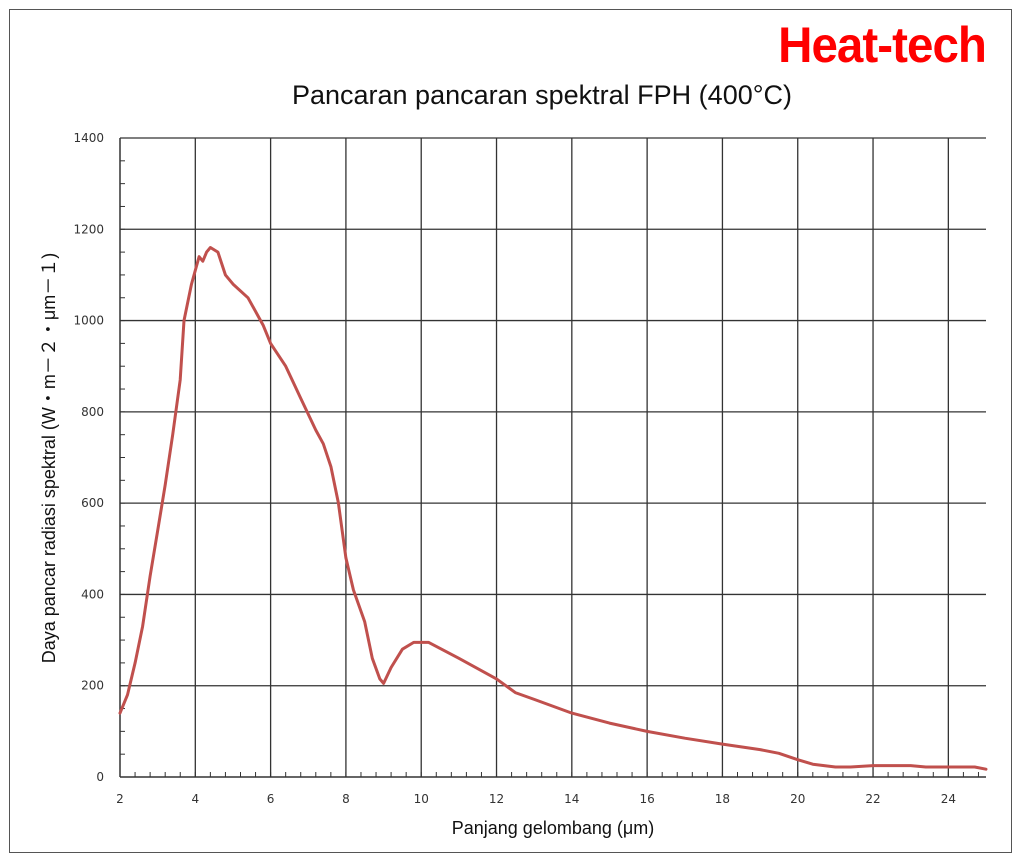 This screenshot has height=863, width=1024. I want to click on y-tick-label: 1000, so click(88, 321).